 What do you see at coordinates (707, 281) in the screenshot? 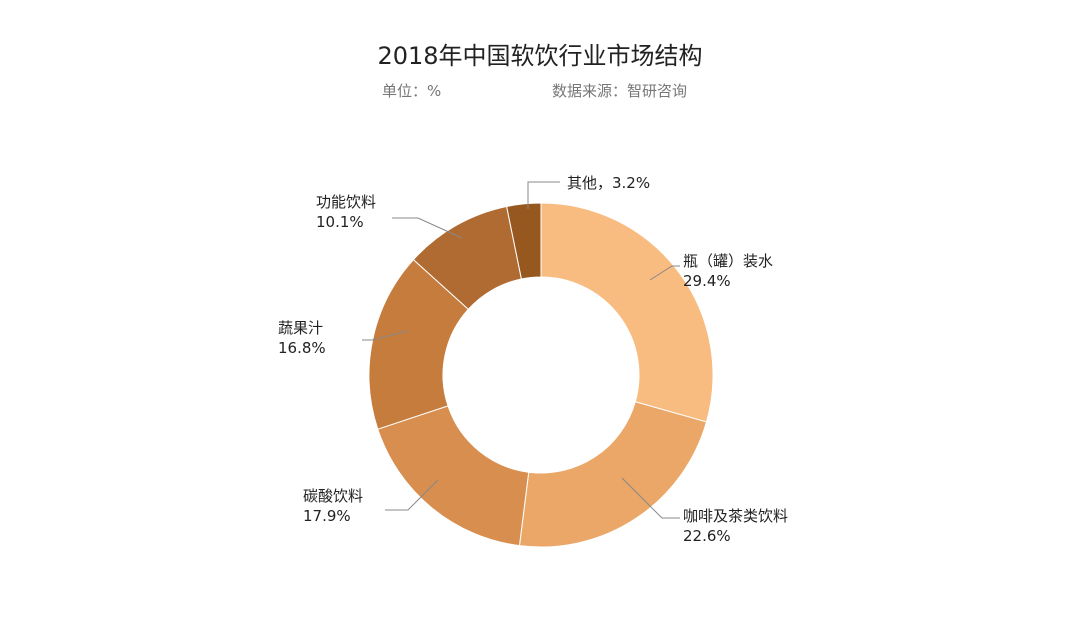
I see `slice-value-1: 29.4%` at bounding box center [707, 281].